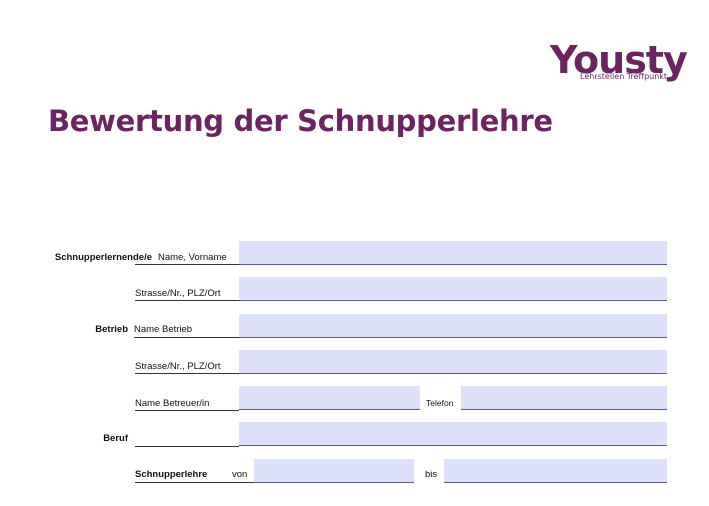 This screenshot has width=709, height=506. I want to click on logo-tagline: Lehrstellen Treffpunkt, so click(624, 76).